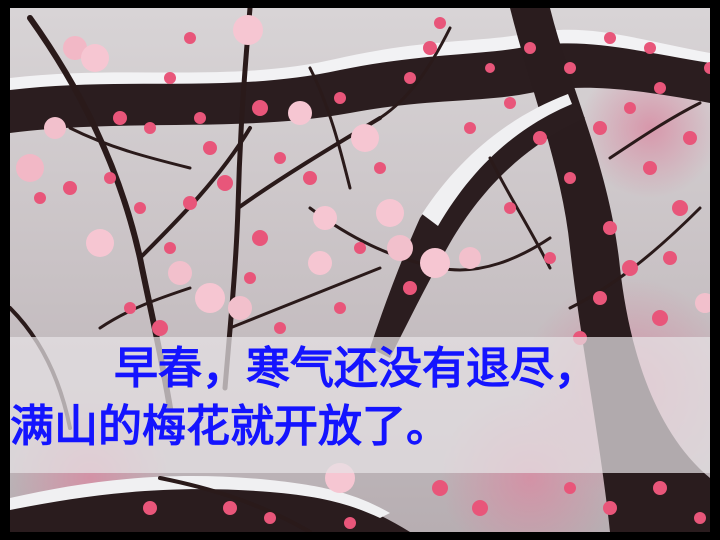 The width and height of the screenshot is (720, 540). Describe the element at coordinates (356, 368) in the screenshot. I see `caption-line-1: 早春，寒气还没有退尽，` at that location.